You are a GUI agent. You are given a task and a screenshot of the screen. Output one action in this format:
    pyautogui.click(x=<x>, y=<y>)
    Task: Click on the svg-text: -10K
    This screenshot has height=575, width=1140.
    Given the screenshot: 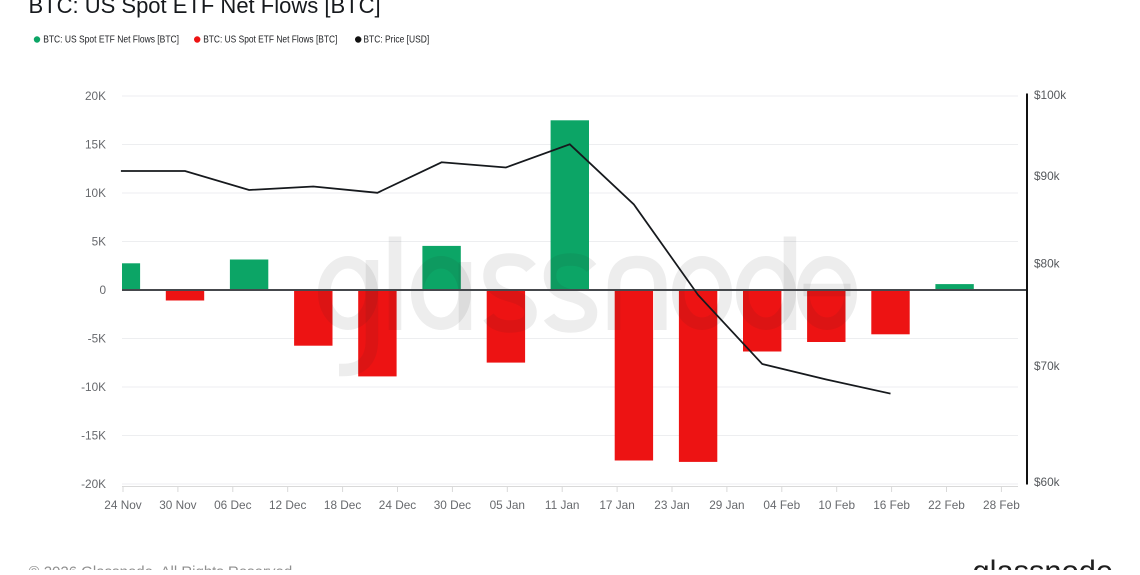 What is the action you would take?
    pyautogui.click(x=93, y=387)
    